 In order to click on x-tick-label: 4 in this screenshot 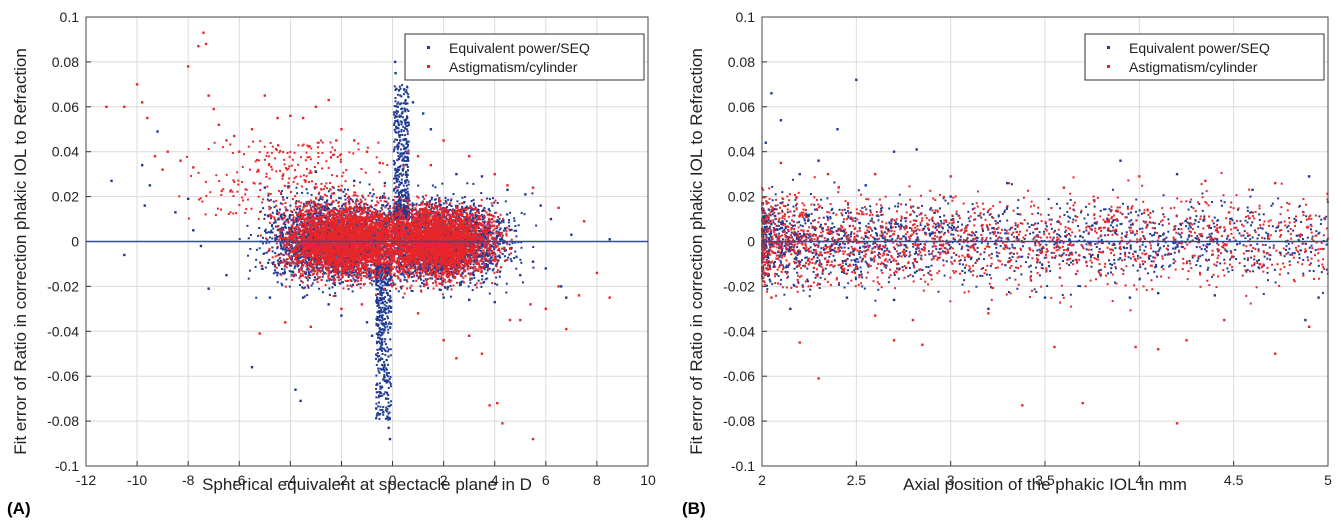, I will do `click(495, 480)`.